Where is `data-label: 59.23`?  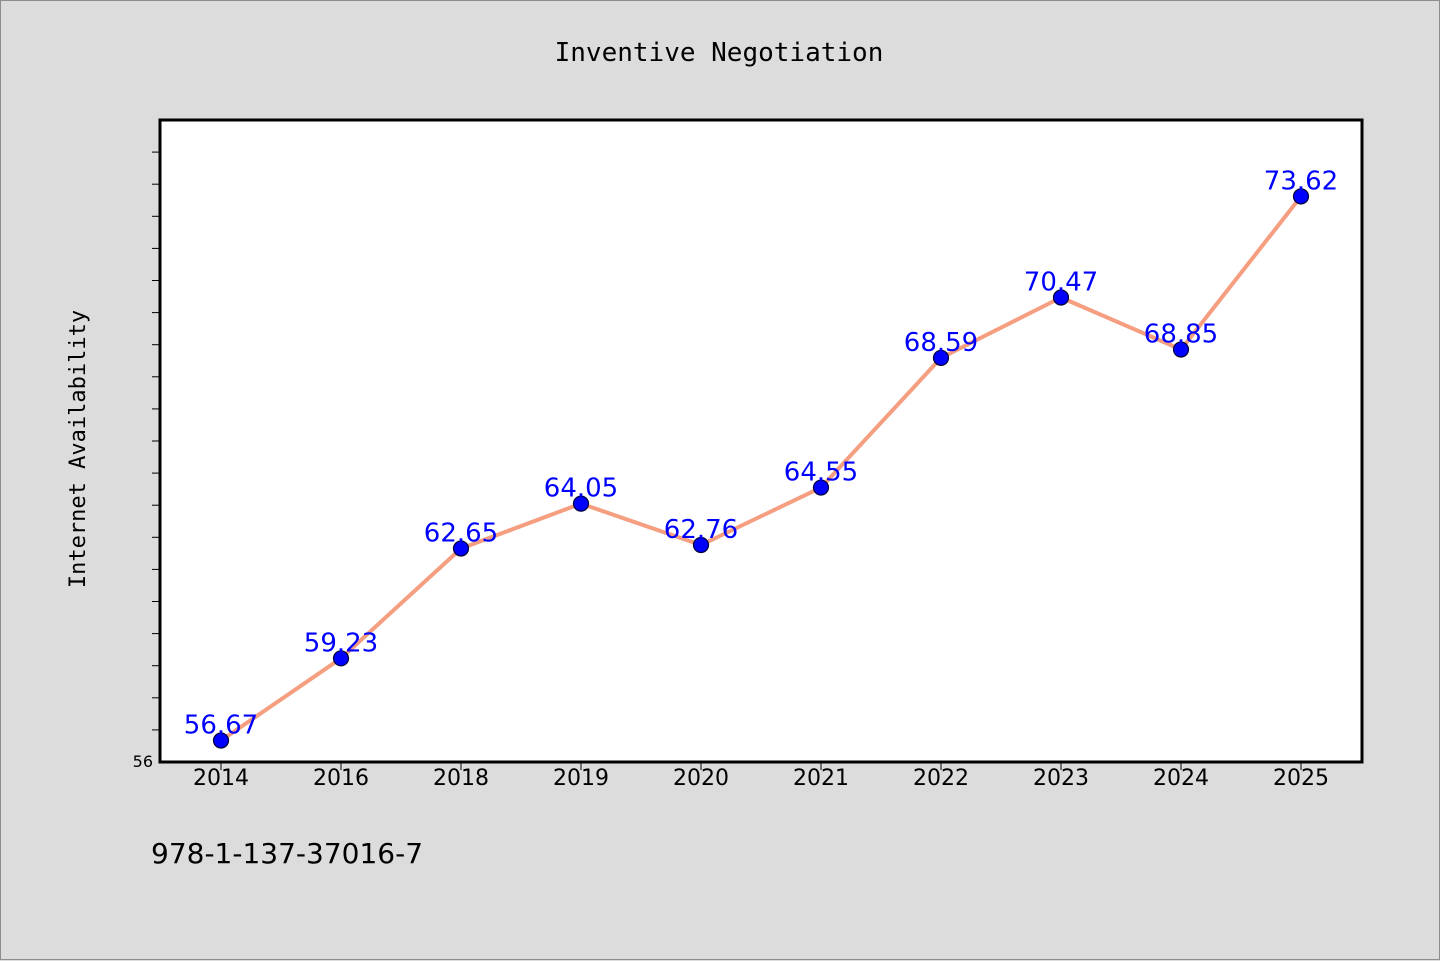 data-label: 59.23 is located at coordinates (341, 643).